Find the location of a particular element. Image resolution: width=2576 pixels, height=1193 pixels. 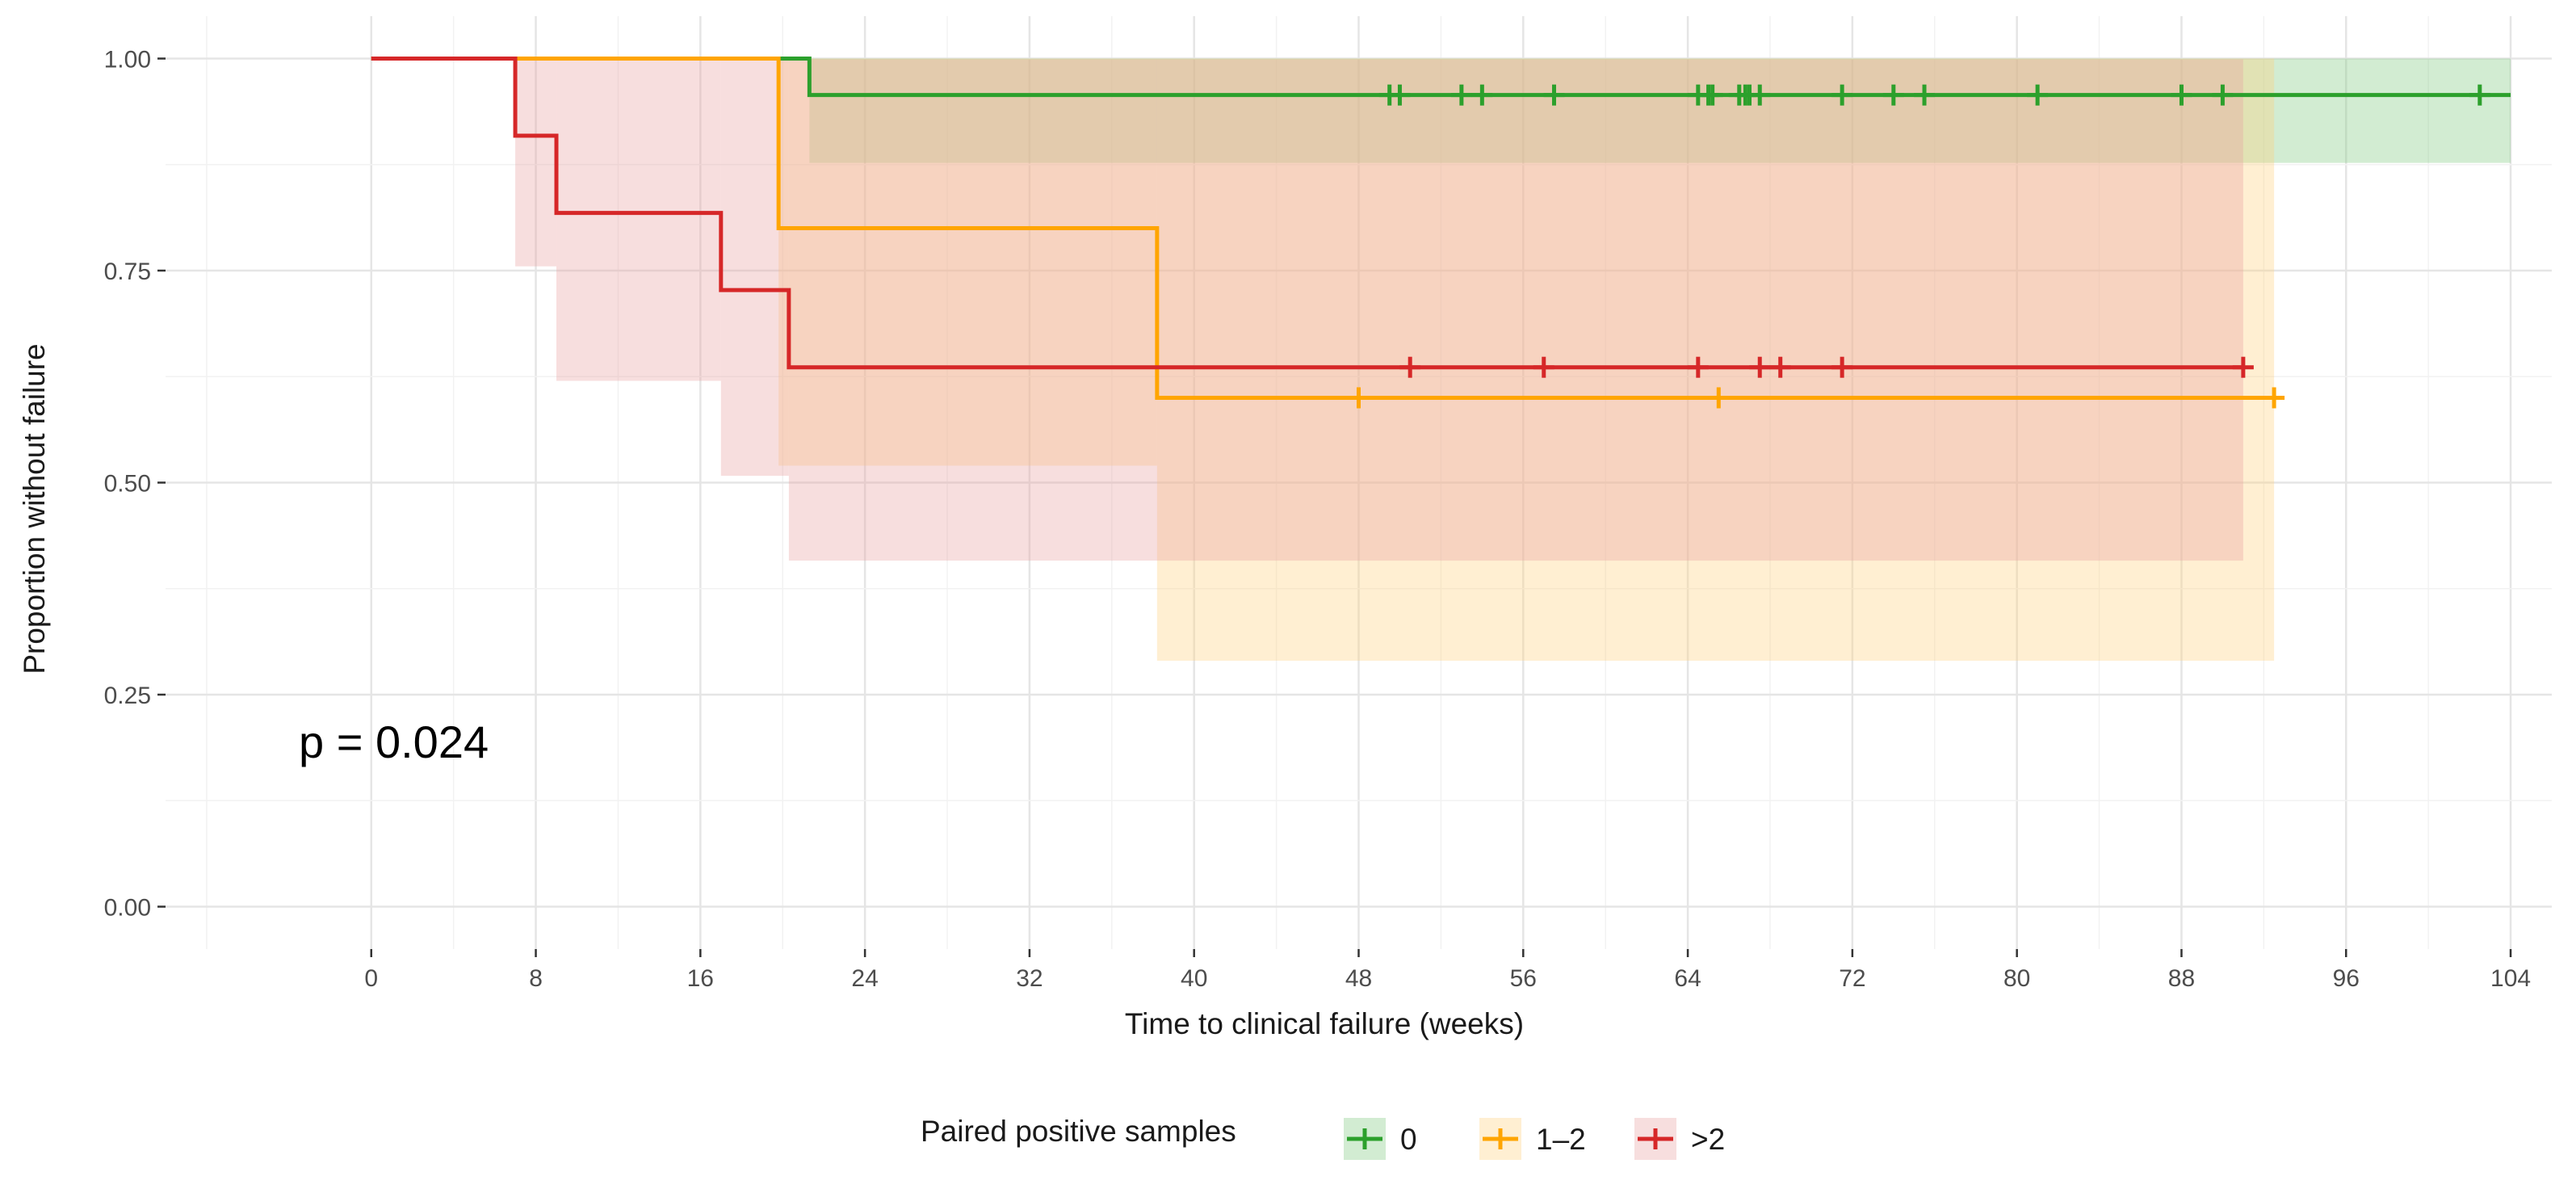

x-tick-label: 40 is located at coordinates (1194, 978).